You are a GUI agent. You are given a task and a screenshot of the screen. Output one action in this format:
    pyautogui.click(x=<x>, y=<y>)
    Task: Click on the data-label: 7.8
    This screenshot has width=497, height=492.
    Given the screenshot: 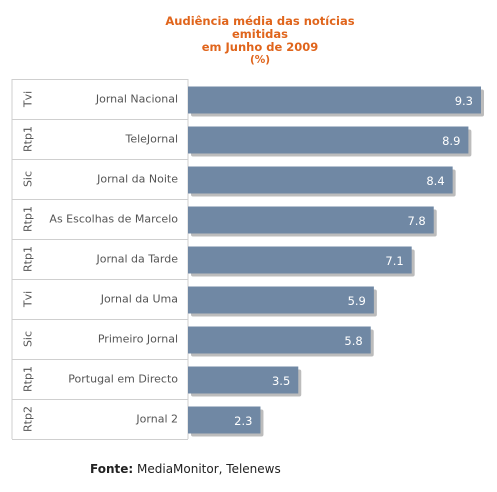 What is the action you would take?
    pyautogui.click(x=416, y=221)
    